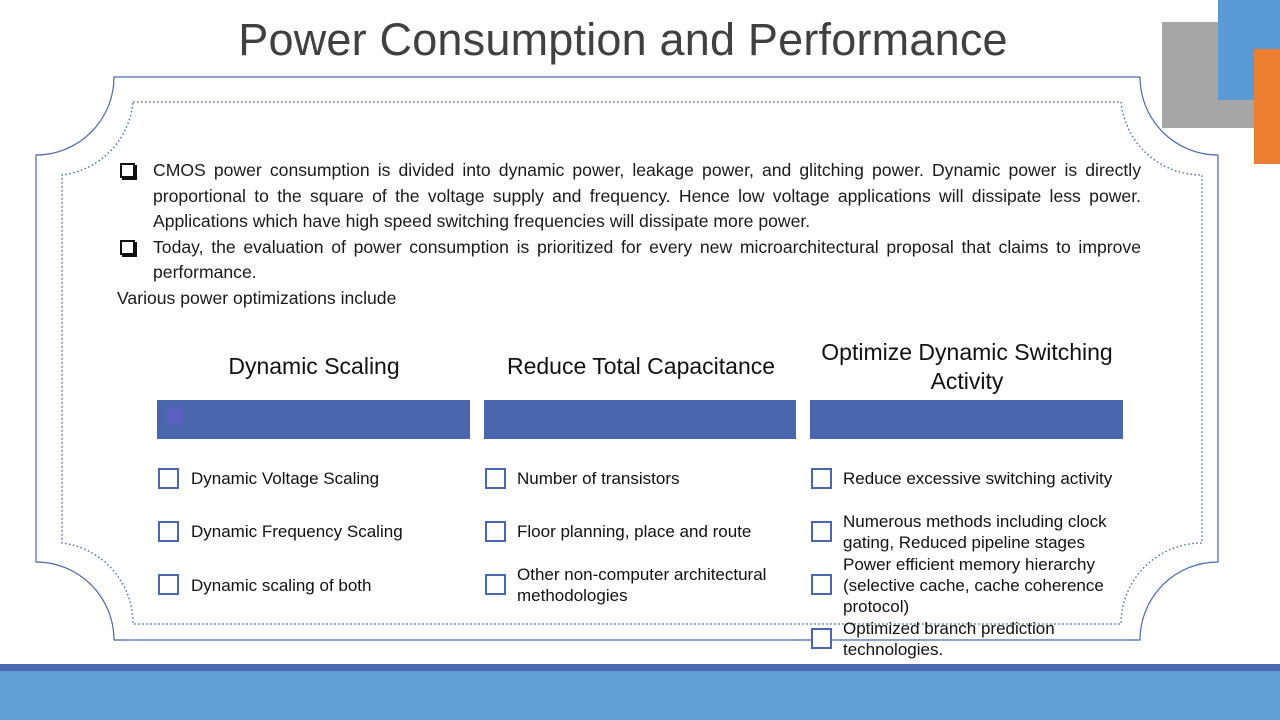 The width and height of the screenshot is (1280, 720). I want to click on column-bar-dynamic-scaling, so click(313, 419).